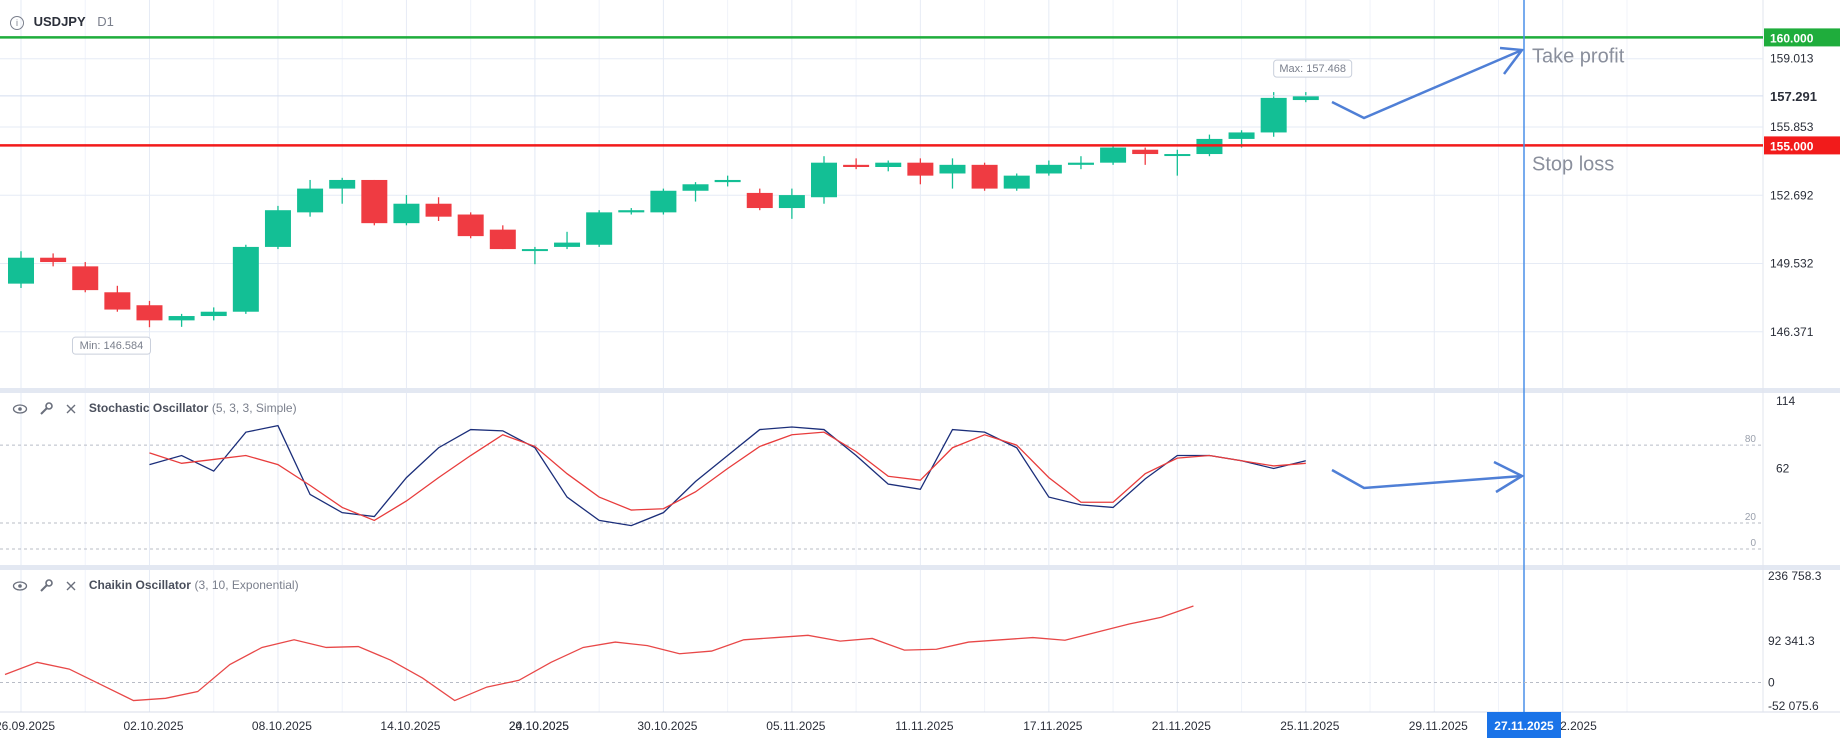 The height and width of the screenshot is (738, 1840). I want to click on symbol-name: USDJPY, so click(59, 21).